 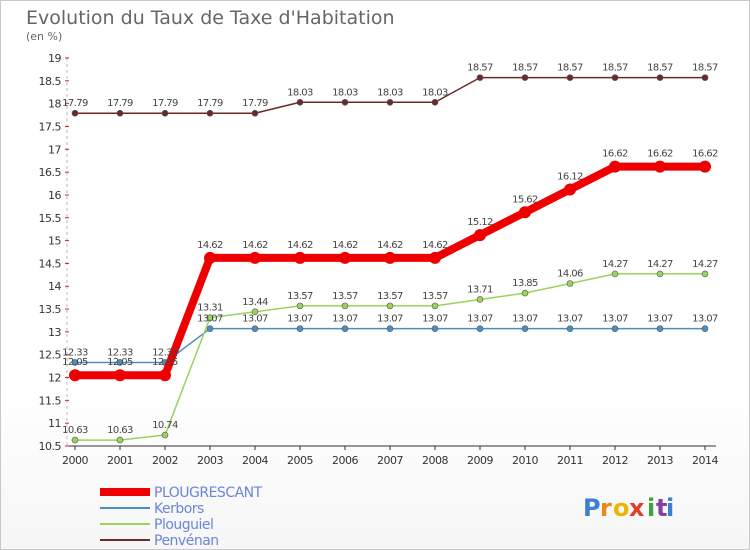 What do you see at coordinates (54, 423) in the screenshot?
I see `y-tick-label: 11` at bounding box center [54, 423].